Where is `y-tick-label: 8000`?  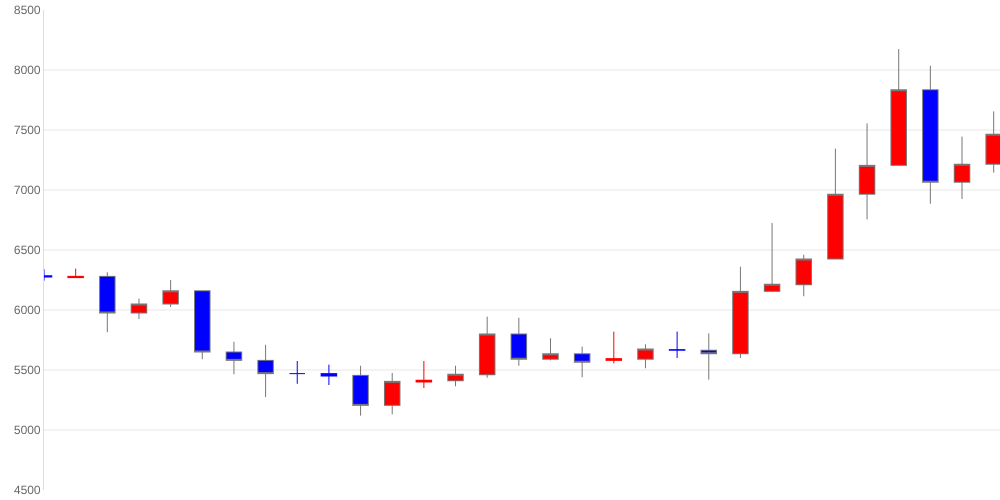 y-tick-label: 8000 is located at coordinates (27, 70).